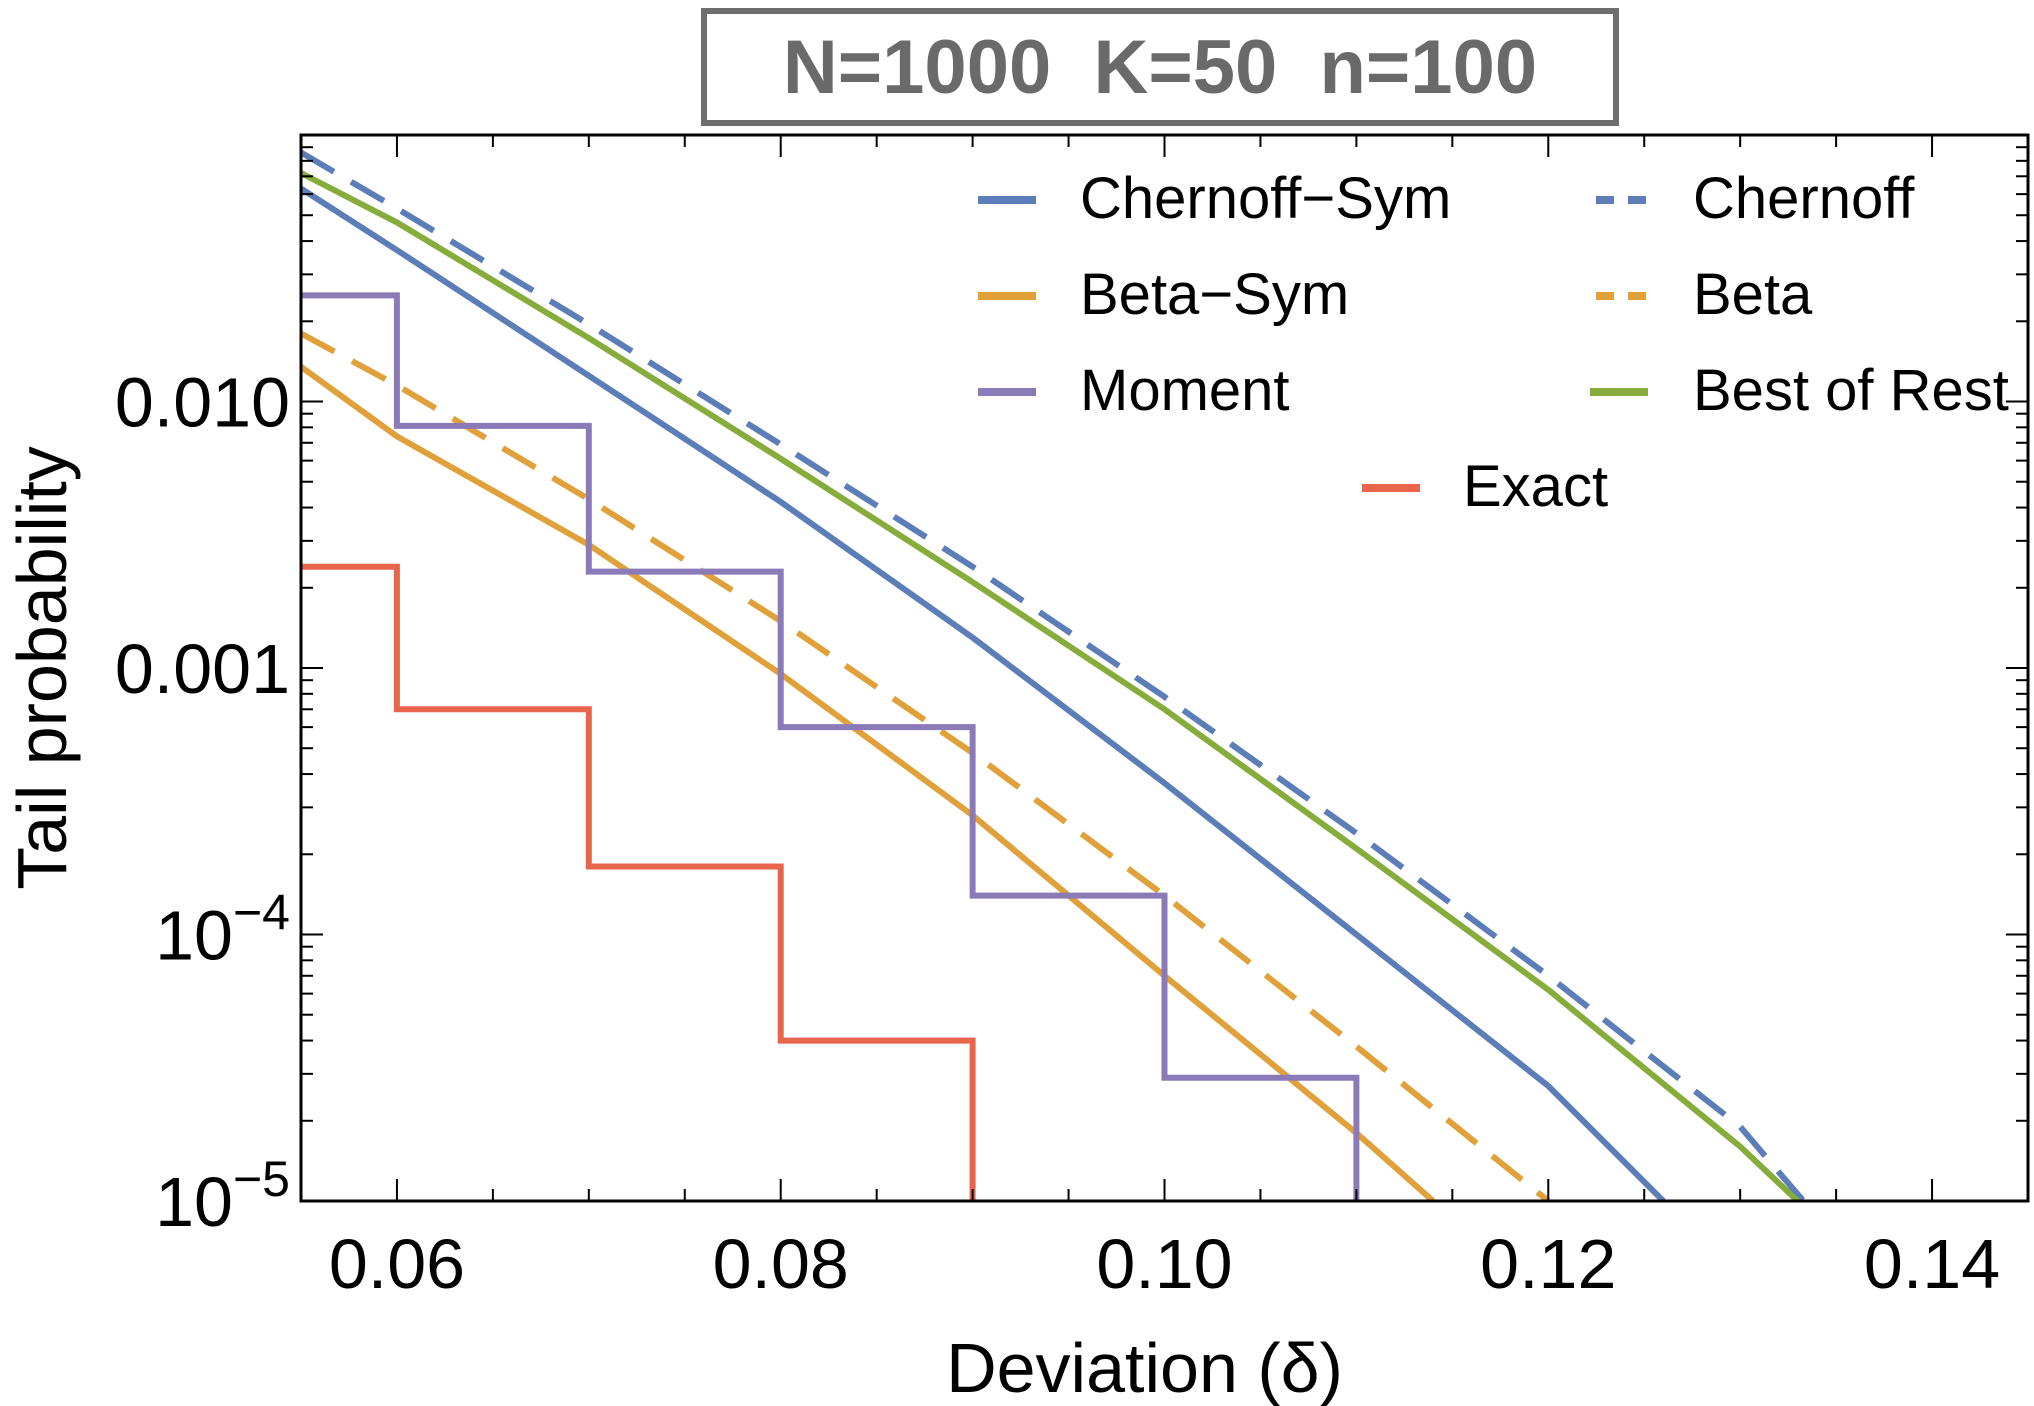  I want to click on legend-label: Best of Rest, so click(1851, 390).